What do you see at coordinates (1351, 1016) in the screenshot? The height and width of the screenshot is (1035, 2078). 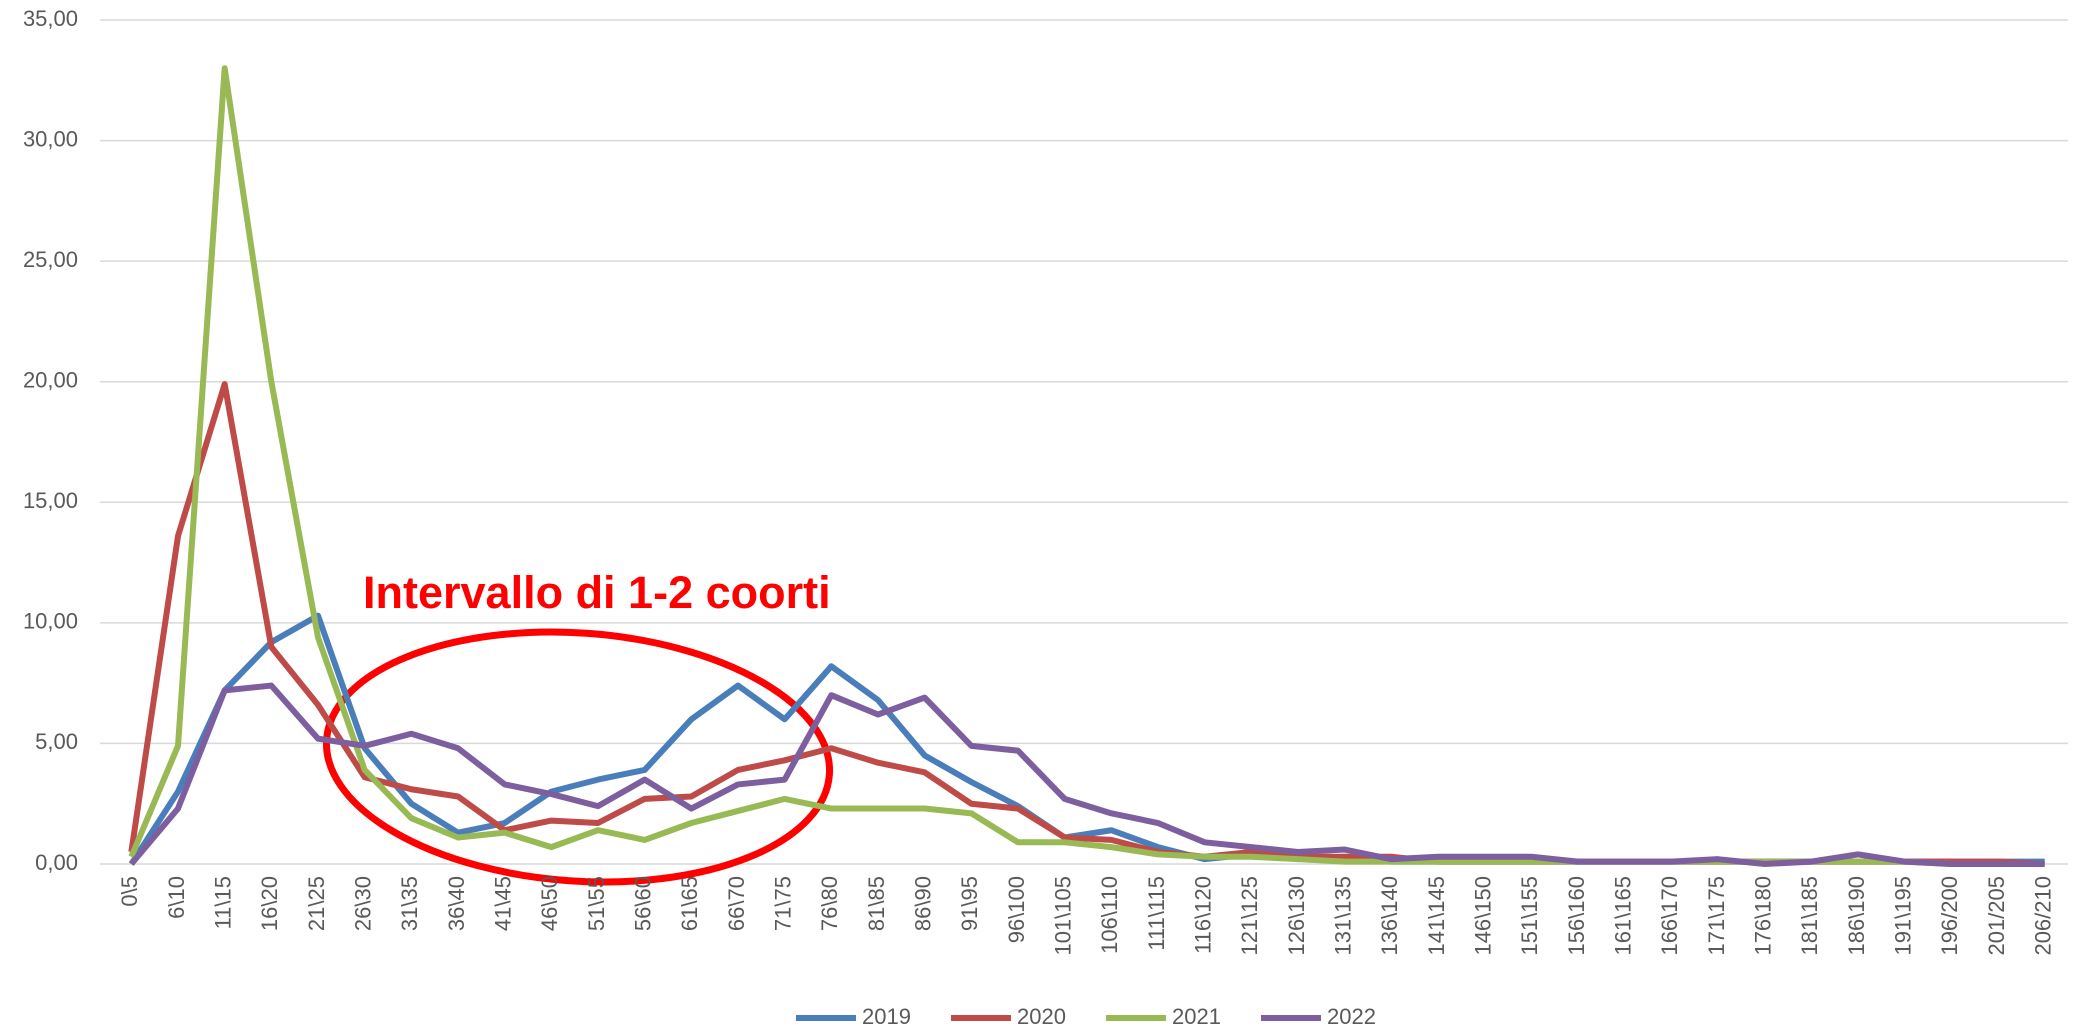 I see `legend-label: 2022` at bounding box center [1351, 1016].